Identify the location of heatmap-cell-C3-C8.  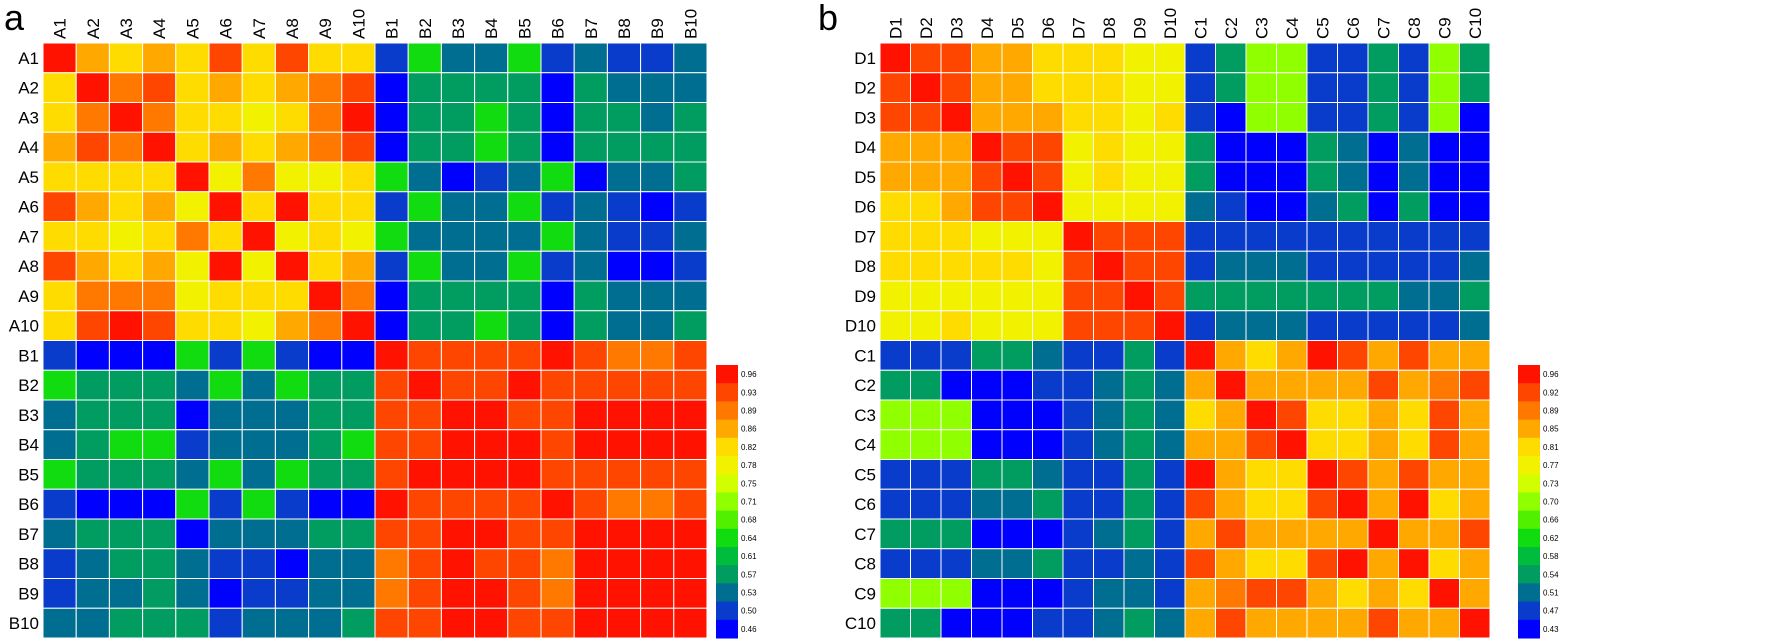
(1414, 415).